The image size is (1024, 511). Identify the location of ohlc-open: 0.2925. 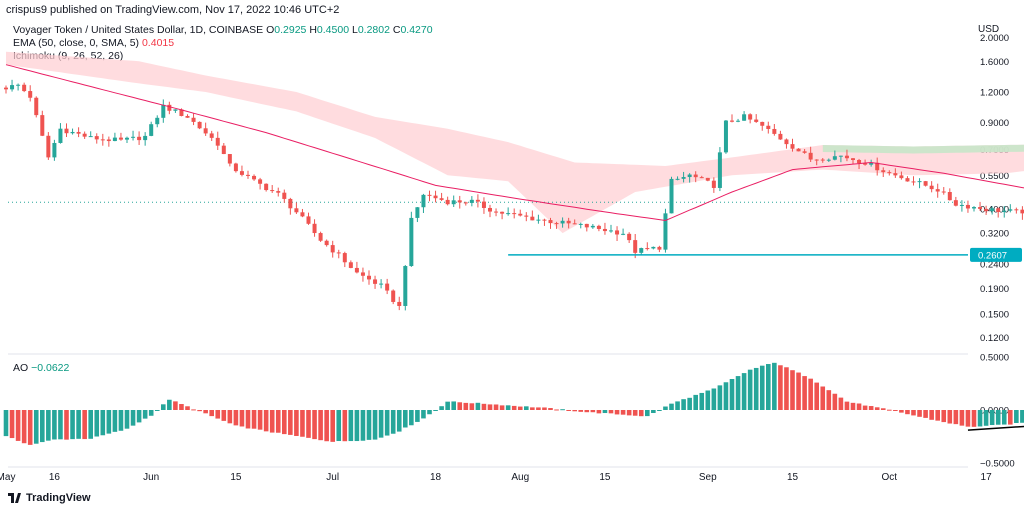
(290, 30).